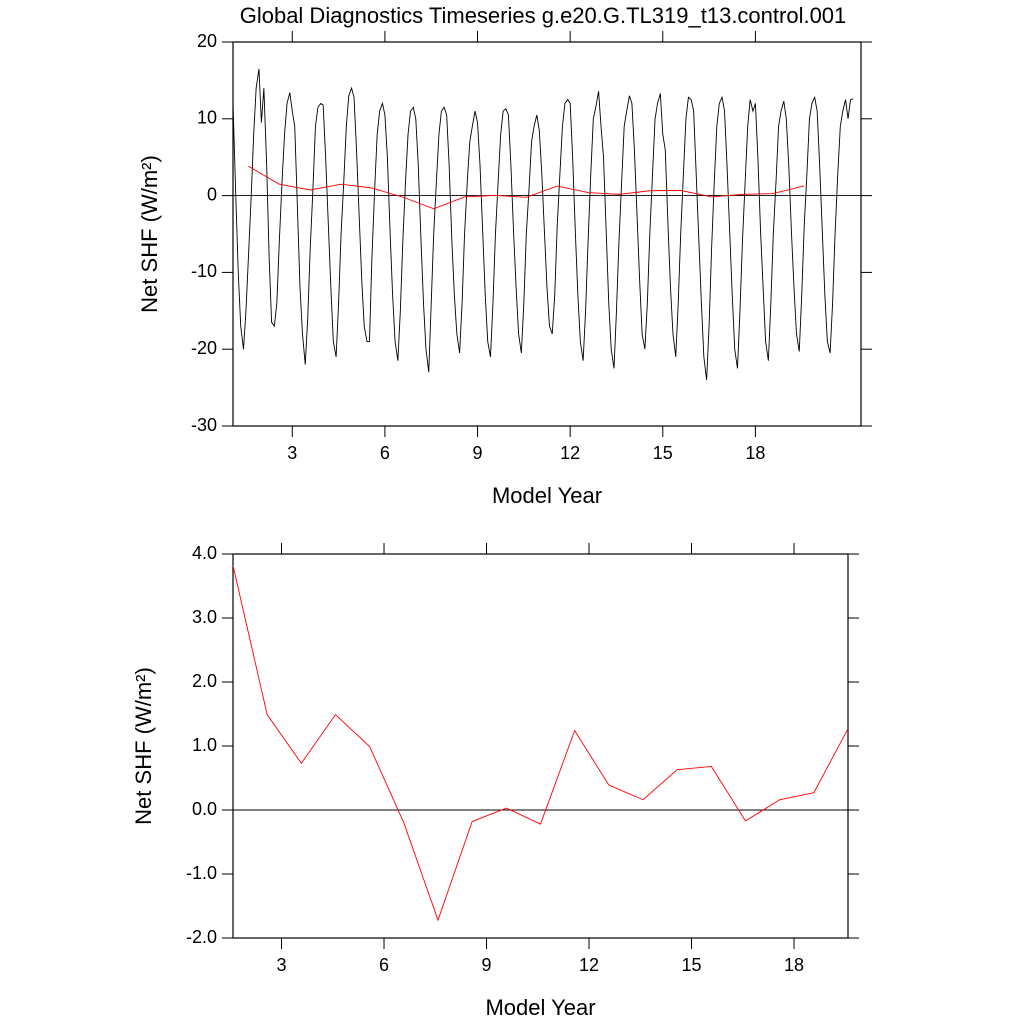 The image size is (1024, 1024). I want to click on y-tick-label: 20, so click(207, 41).